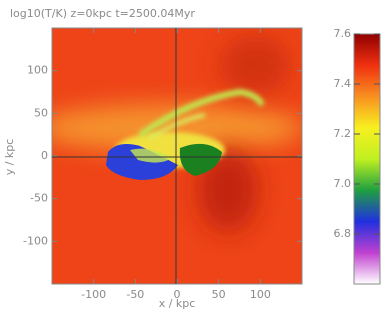 The height and width of the screenshot is (318, 390). Describe the element at coordinates (343, 83) in the screenshot. I see `colorbar-tick-label: 7.4` at that location.